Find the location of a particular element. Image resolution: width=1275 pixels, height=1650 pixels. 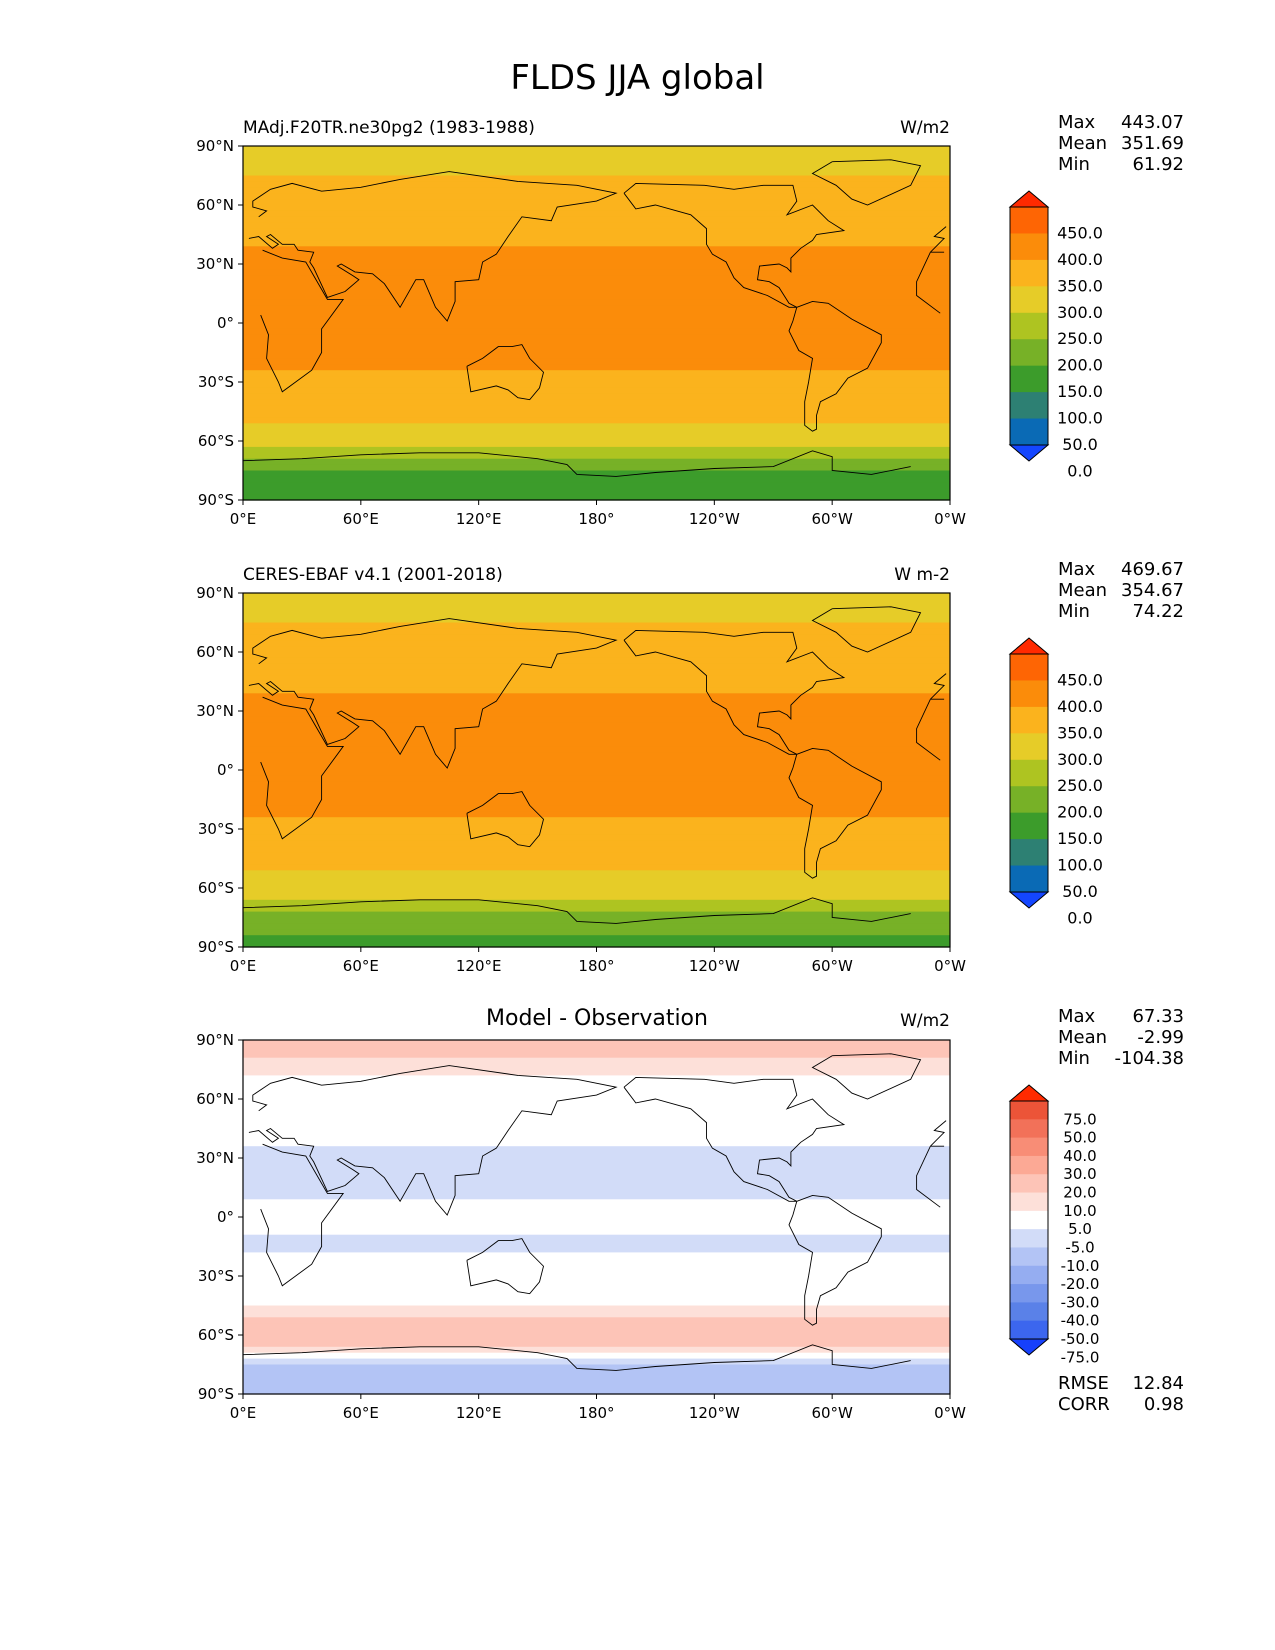

metric-value: 12.84 is located at coordinates (1158, 1383).